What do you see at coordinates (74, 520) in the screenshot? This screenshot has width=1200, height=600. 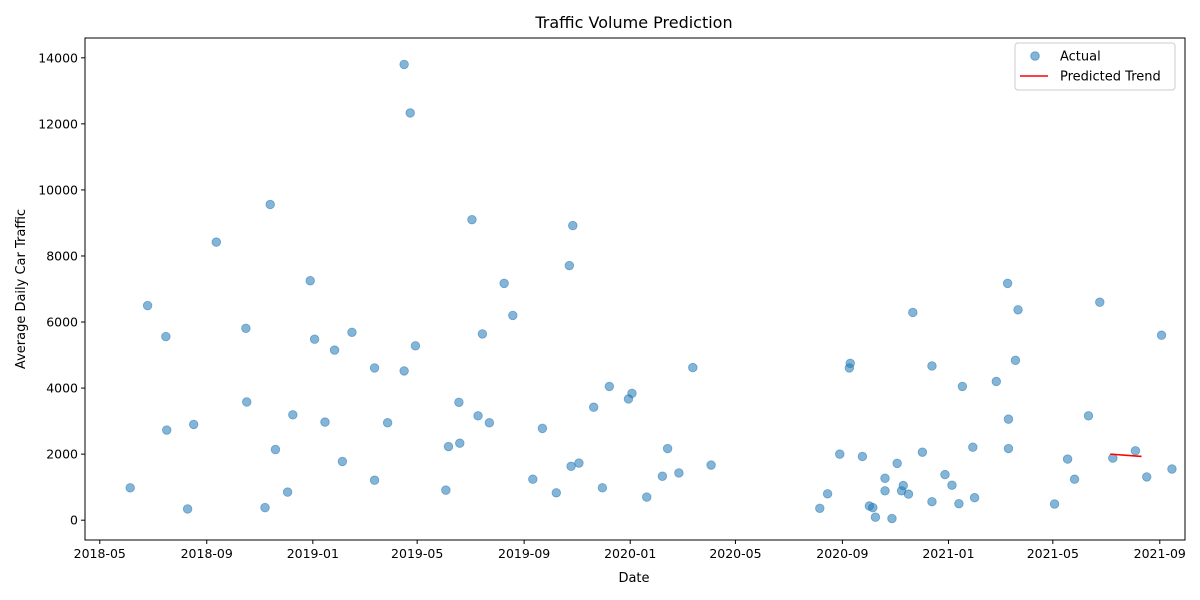 I see `y-tick-label: 0` at bounding box center [74, 520].